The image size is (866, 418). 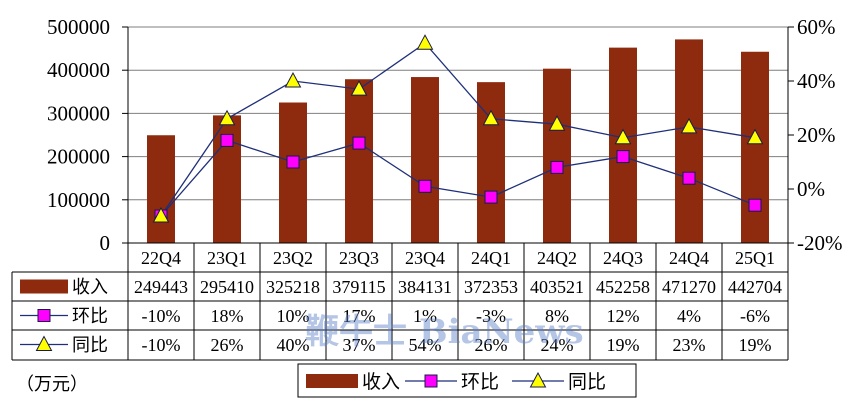 What do you see at coordinates (359, 316) in the screenshot?
I see `qoq-value-cell: 17%` at bounding box center [359, 316].